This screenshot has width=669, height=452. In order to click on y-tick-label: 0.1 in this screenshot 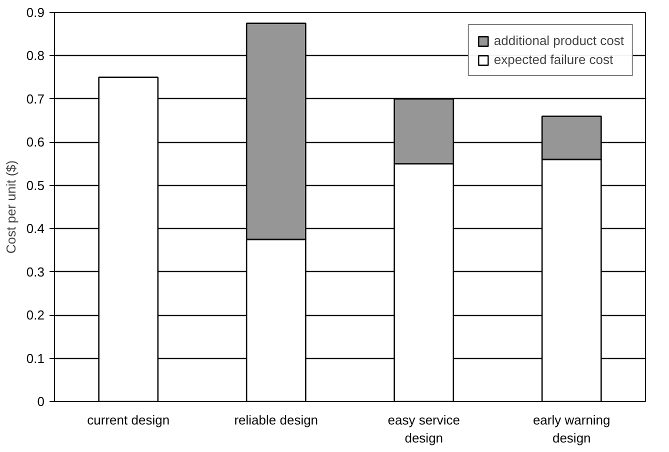, I will do `click(35, 358)`.